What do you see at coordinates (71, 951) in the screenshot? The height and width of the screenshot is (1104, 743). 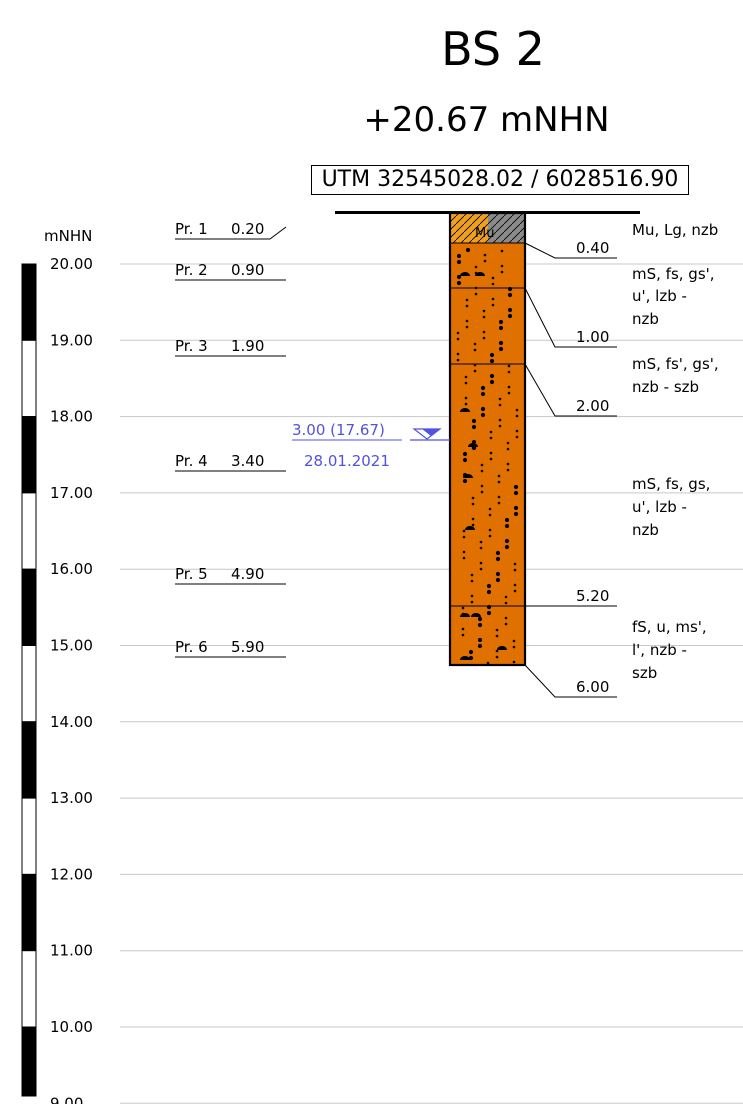 I see `scale-label: 11.00` at bounding box center [71, 951].